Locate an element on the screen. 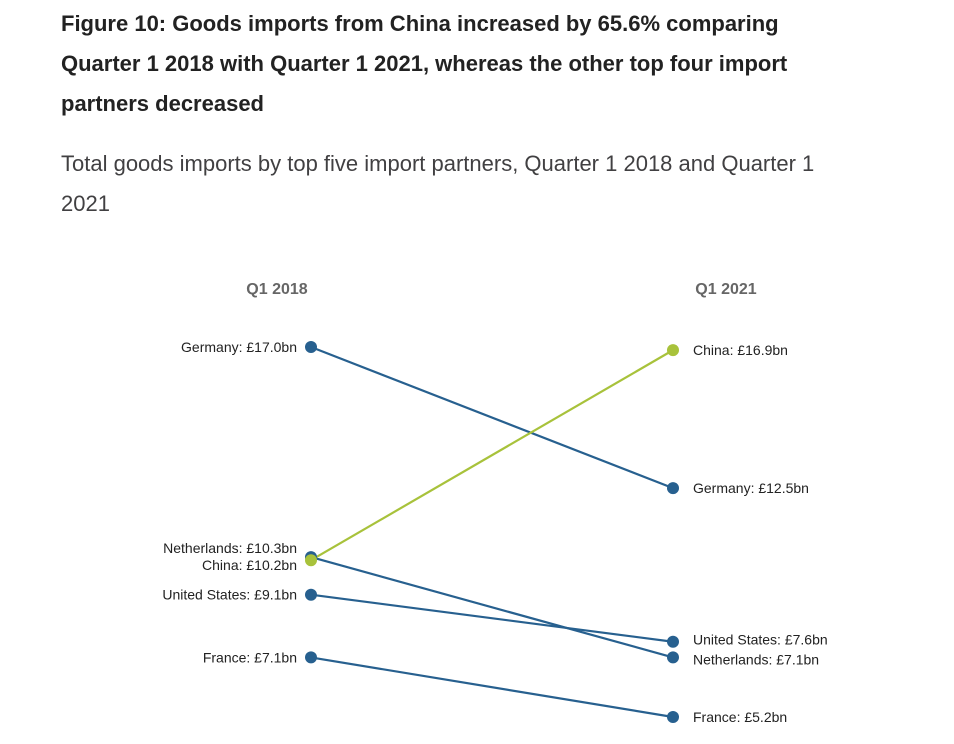 This screenshot has width=954, height=744. data-label-united-states-q1-2018: United States: £9.1bn is located at coordinates (229, 595).